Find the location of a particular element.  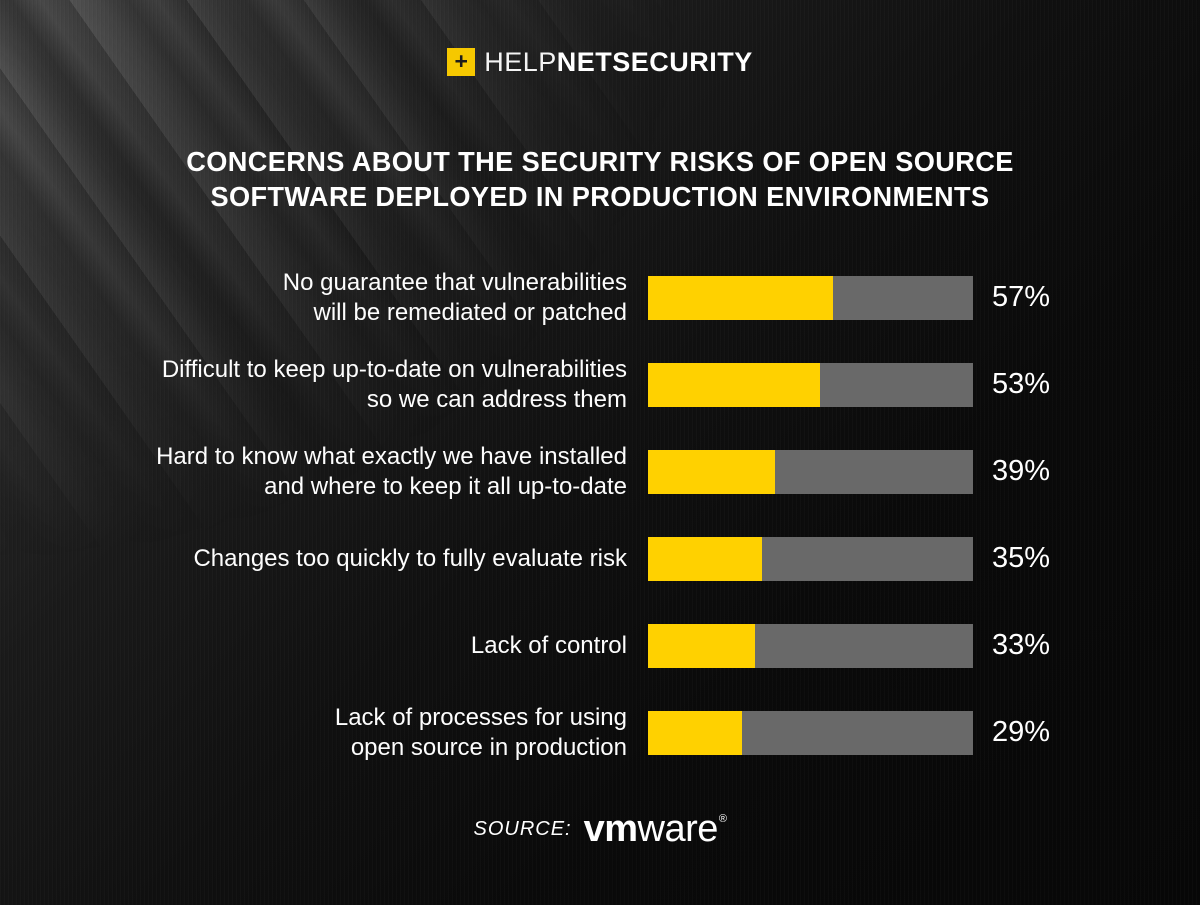

value-label: 33% is located at coordinates (1021, 645).